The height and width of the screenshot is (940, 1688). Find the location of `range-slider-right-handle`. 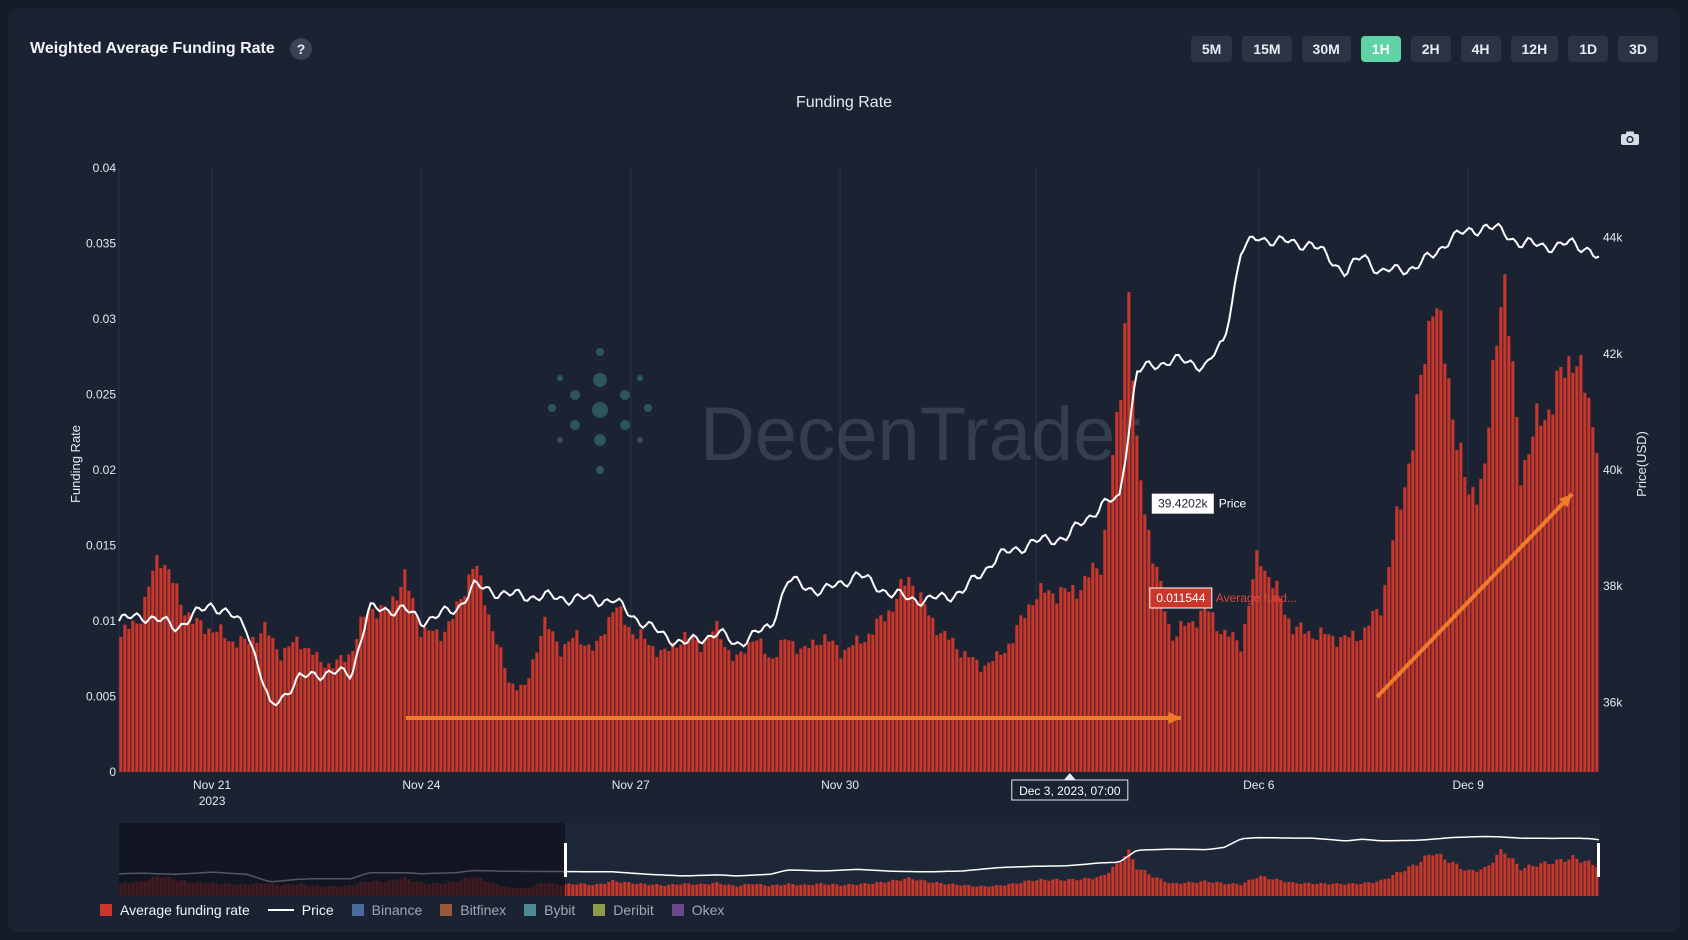

range-slider-right-handle is located at coordinates (1598, 860).